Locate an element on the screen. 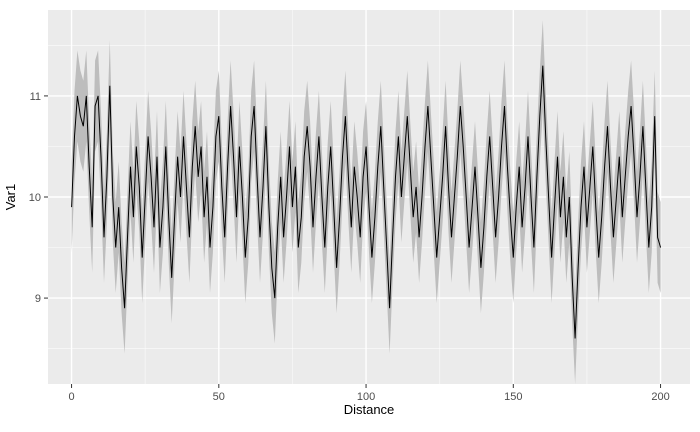 Image resolution: width=700 pixels, height=432 pixels. x-tick-label: 100 is located at coordinates (366, 397).